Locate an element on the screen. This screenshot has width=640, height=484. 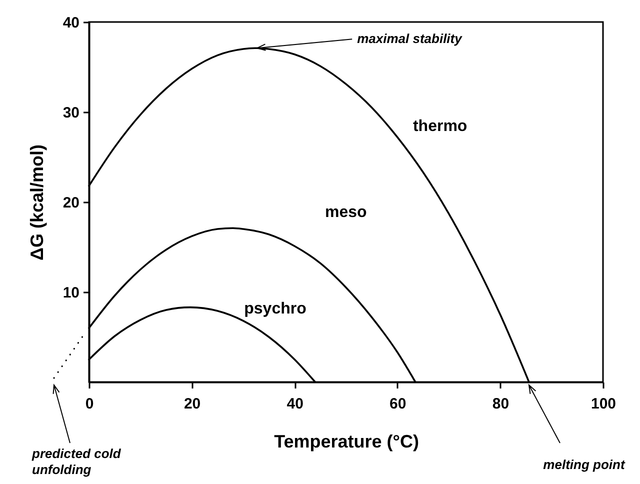
x-tick-label: 0 is located at coordinates (89, 404).